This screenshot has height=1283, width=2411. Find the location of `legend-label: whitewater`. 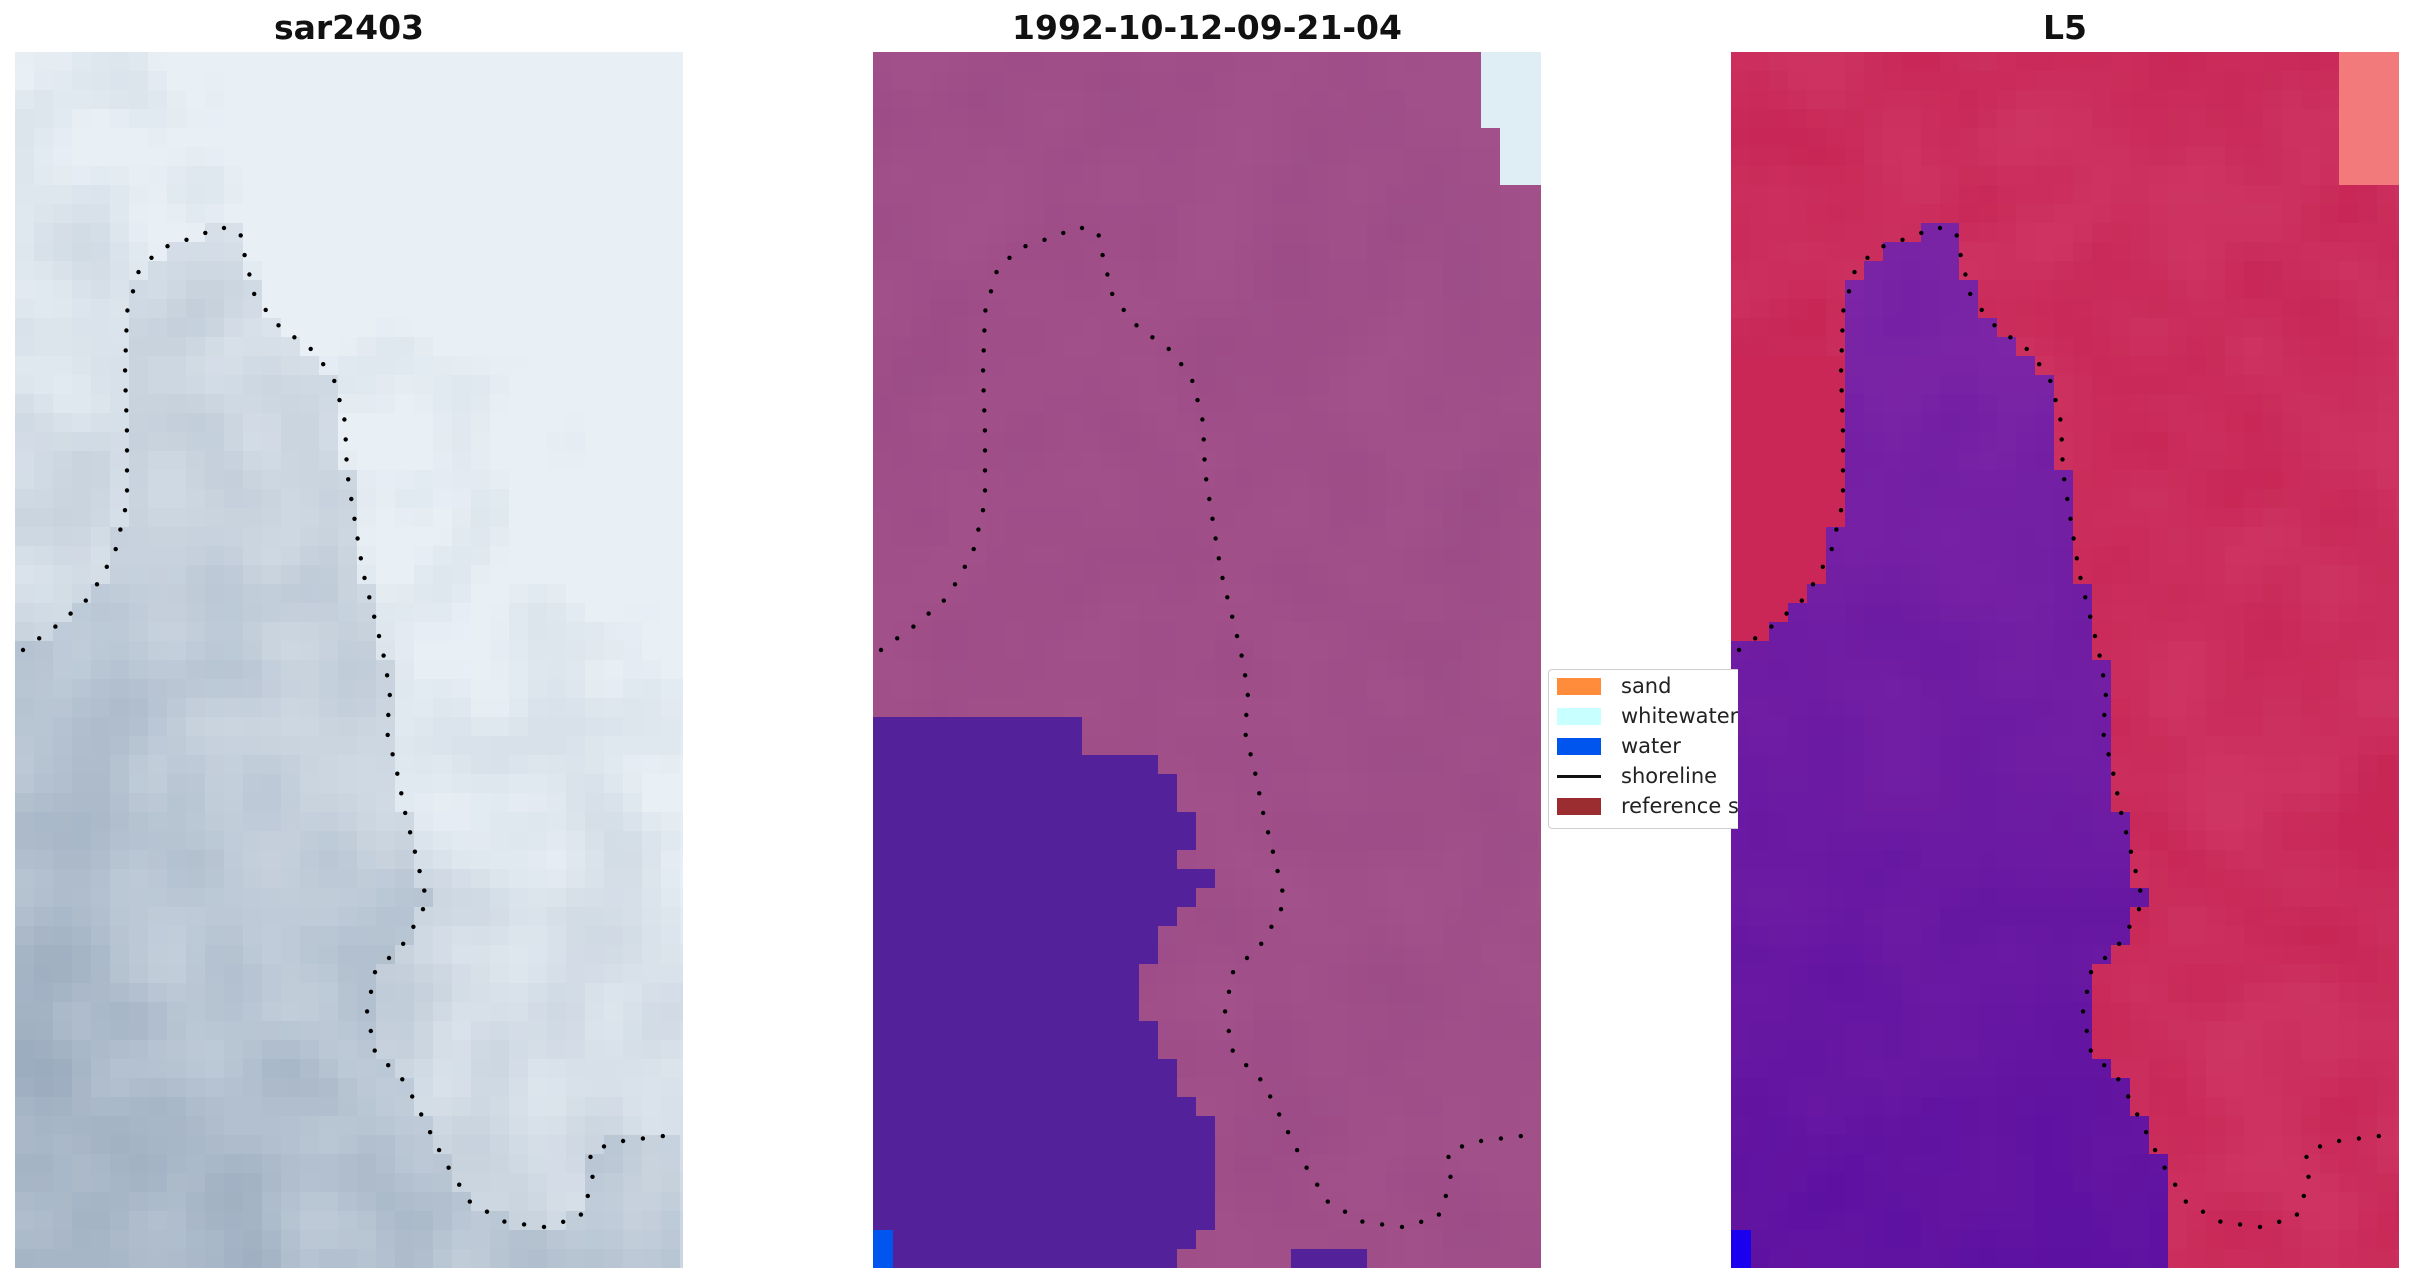

legend-label: whitewater is located at coordinates (1679, 716).